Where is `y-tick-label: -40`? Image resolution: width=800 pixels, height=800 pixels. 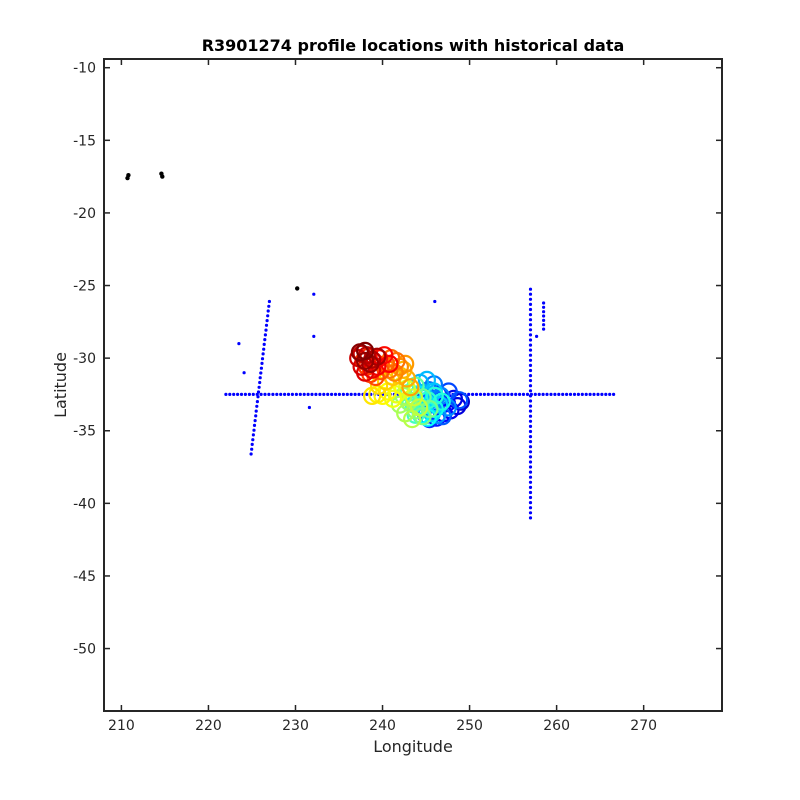 y-tick-label: -40 is located at coordinates (84, 504).